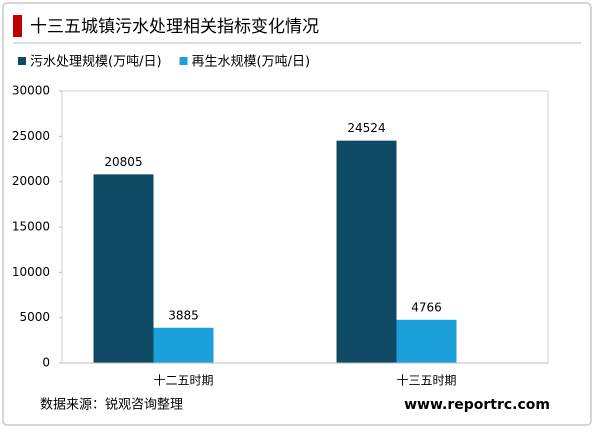 The width and height of the screenshot is (600, 437). I want to click on y-tick-label: 5000, so click(34, 317).